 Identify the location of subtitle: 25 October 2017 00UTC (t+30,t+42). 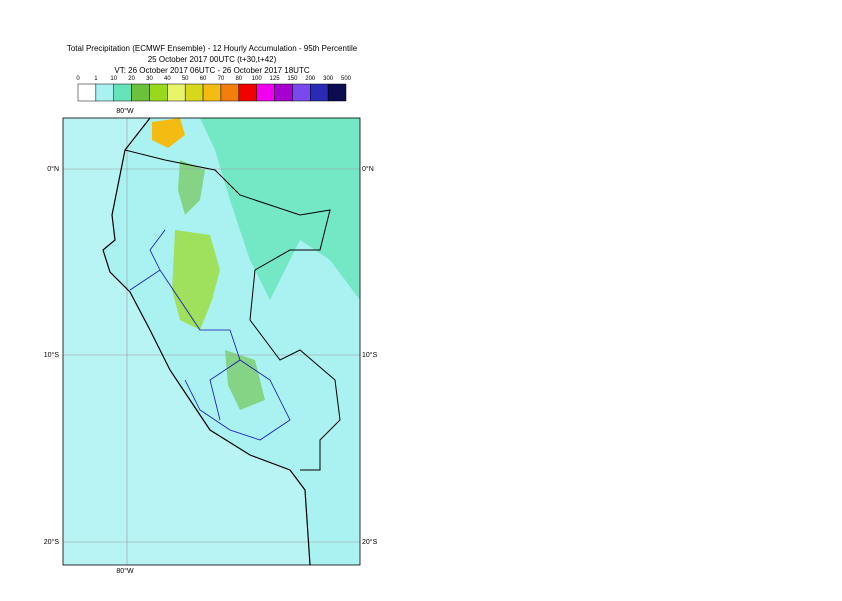
(212, 59).